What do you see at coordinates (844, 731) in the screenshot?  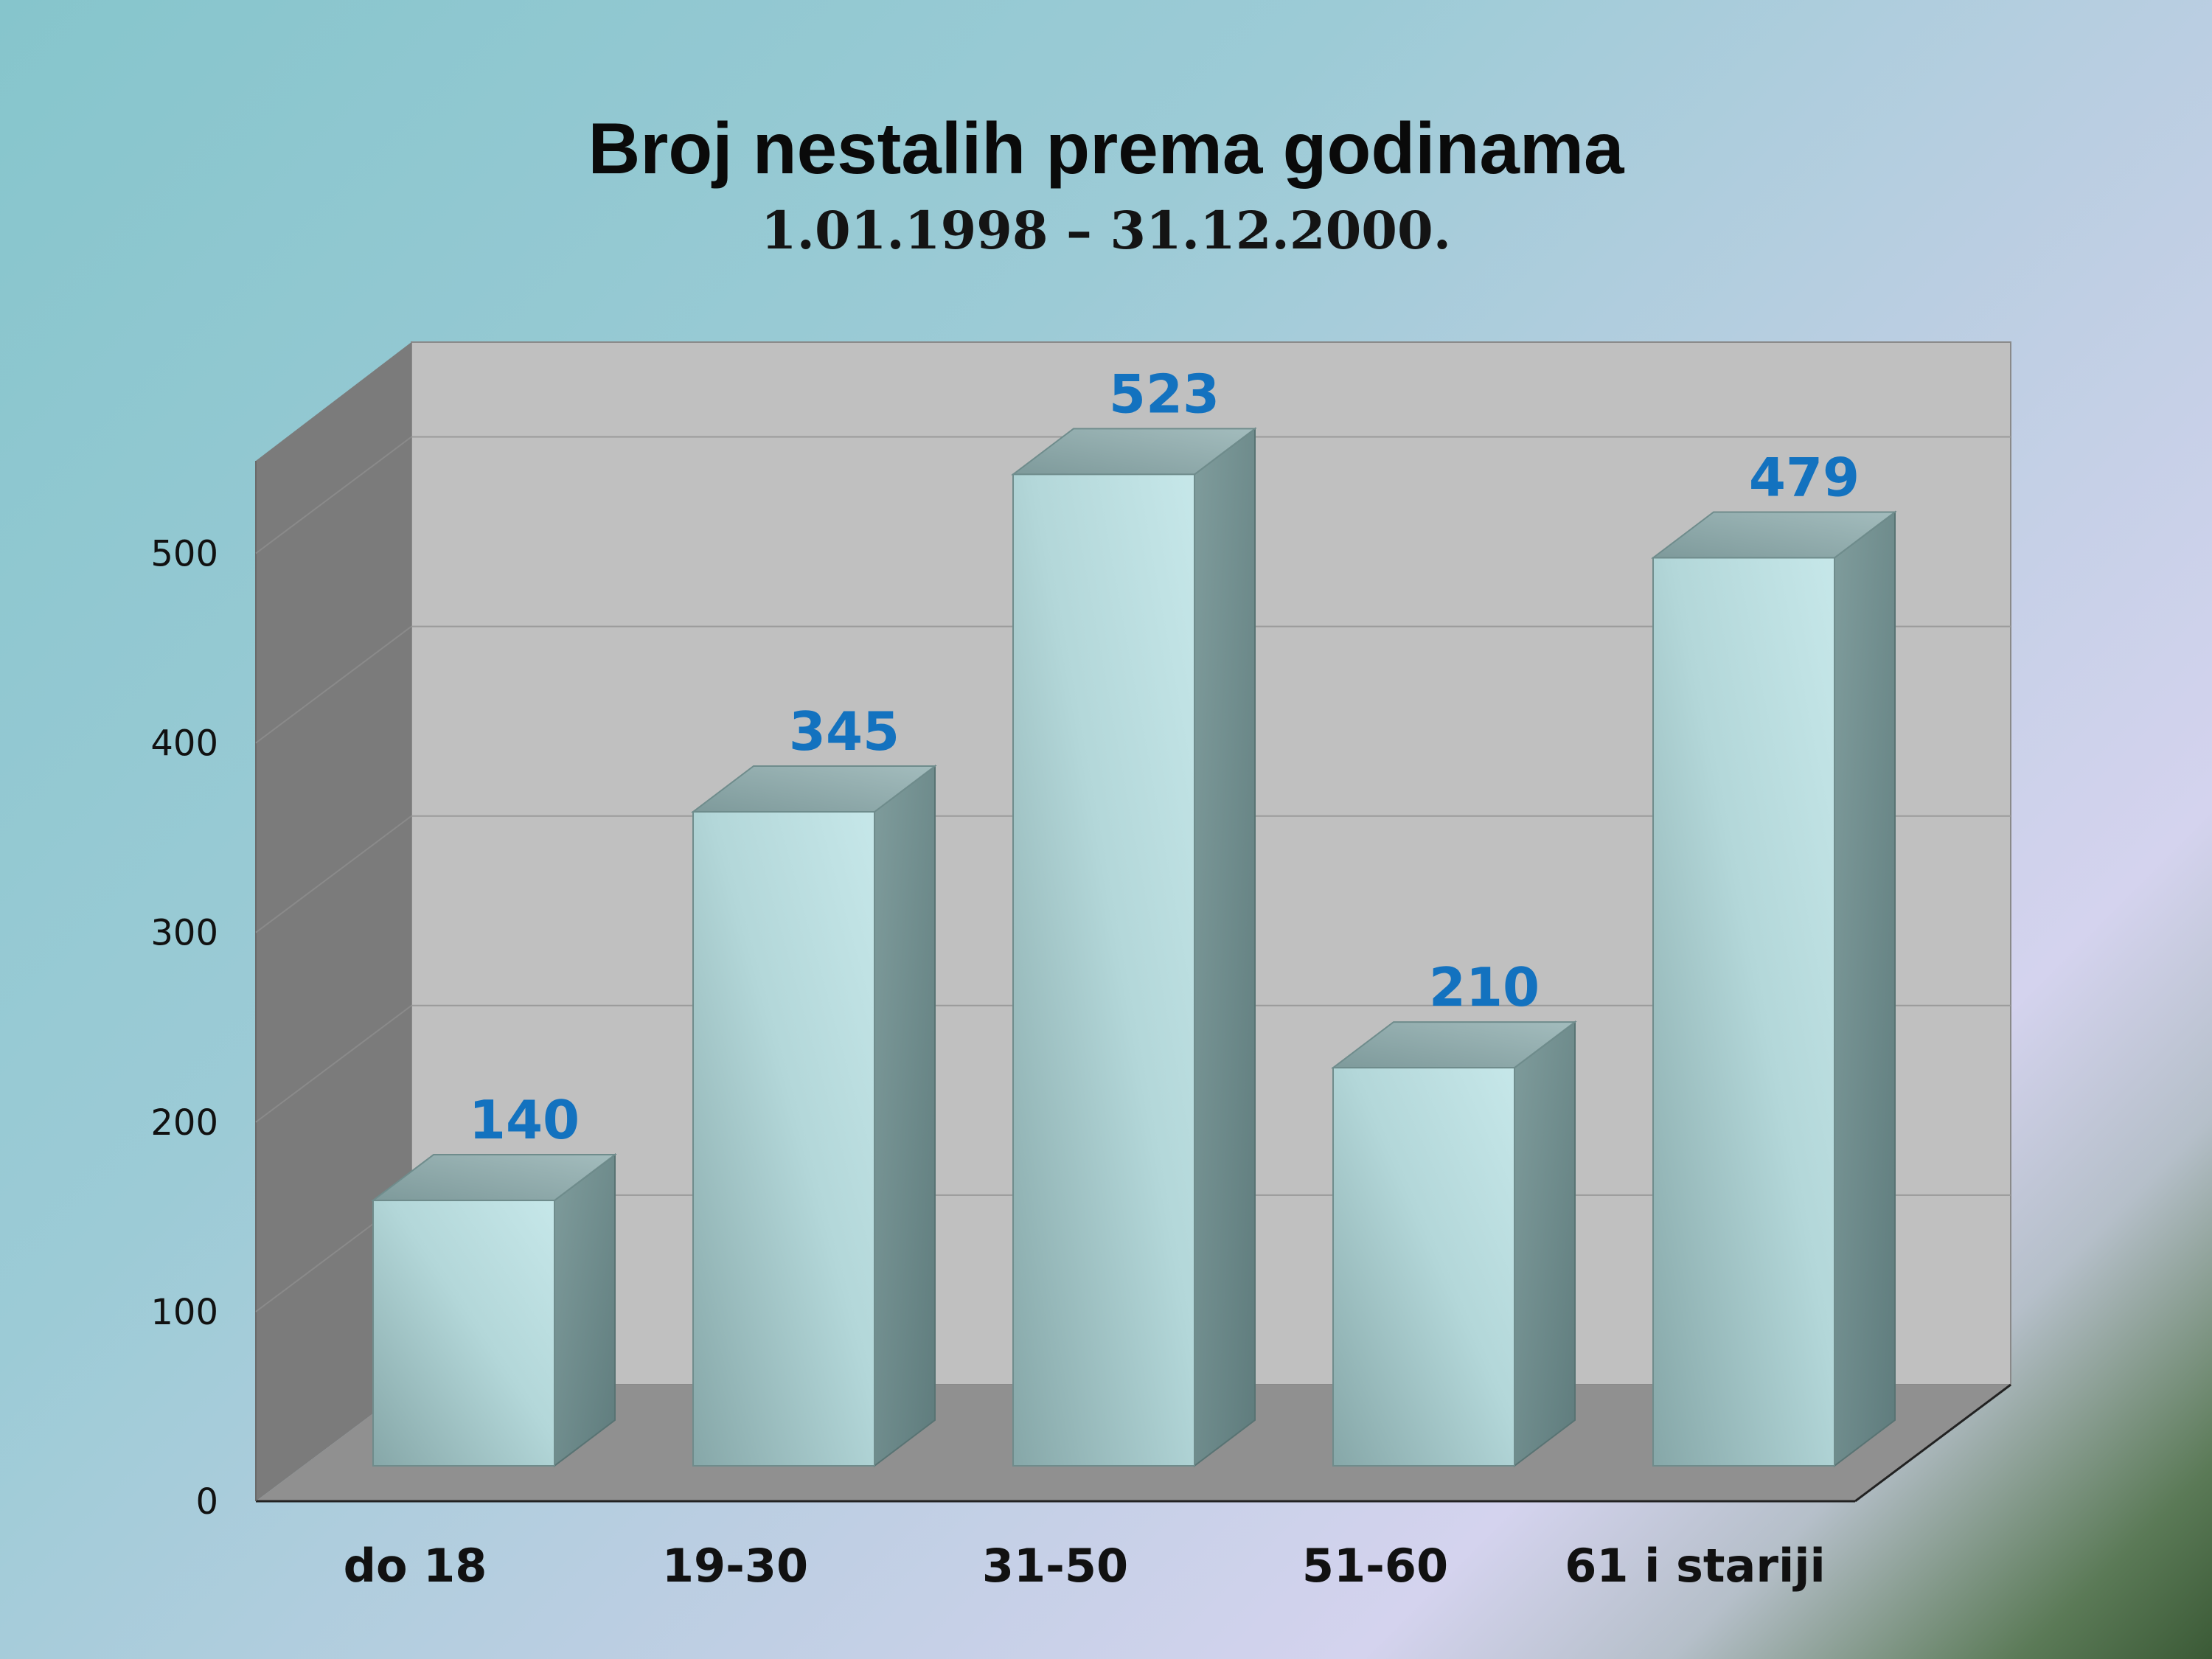 I see `data-label: 345` at bounding box center [844, 731].